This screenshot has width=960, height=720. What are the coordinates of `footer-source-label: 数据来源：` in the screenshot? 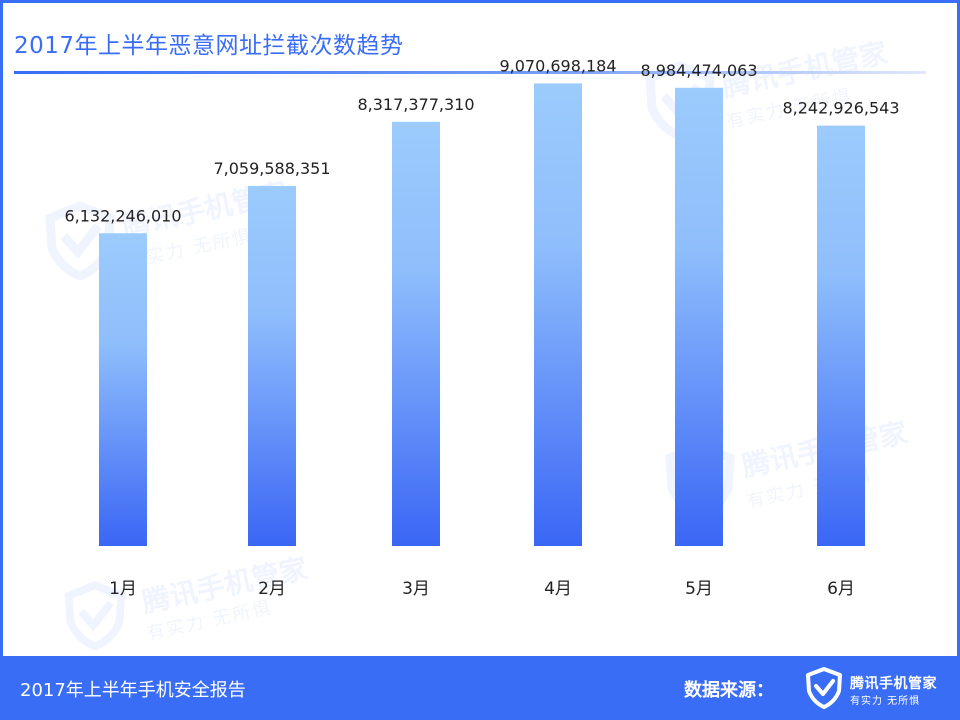 It's located at (729, 690).